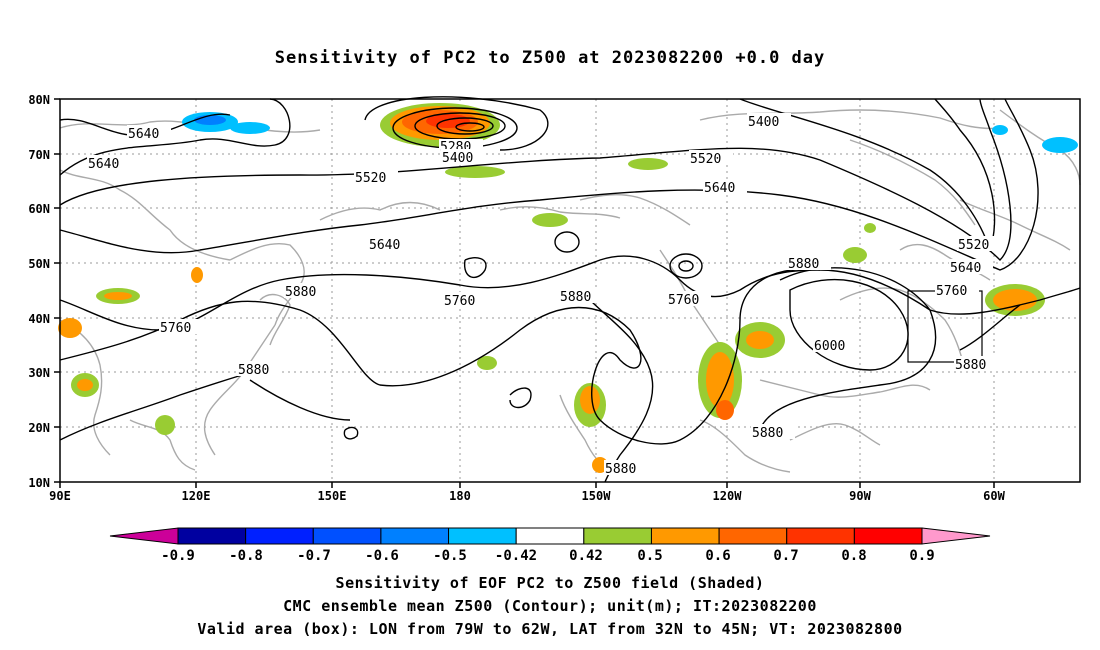 The width and height of the screenshot is (1100, 650). What do you see at coordinates (994, 496) in the screenshot?
I see `lon-label: 60W` at bounding box center [994, 496].